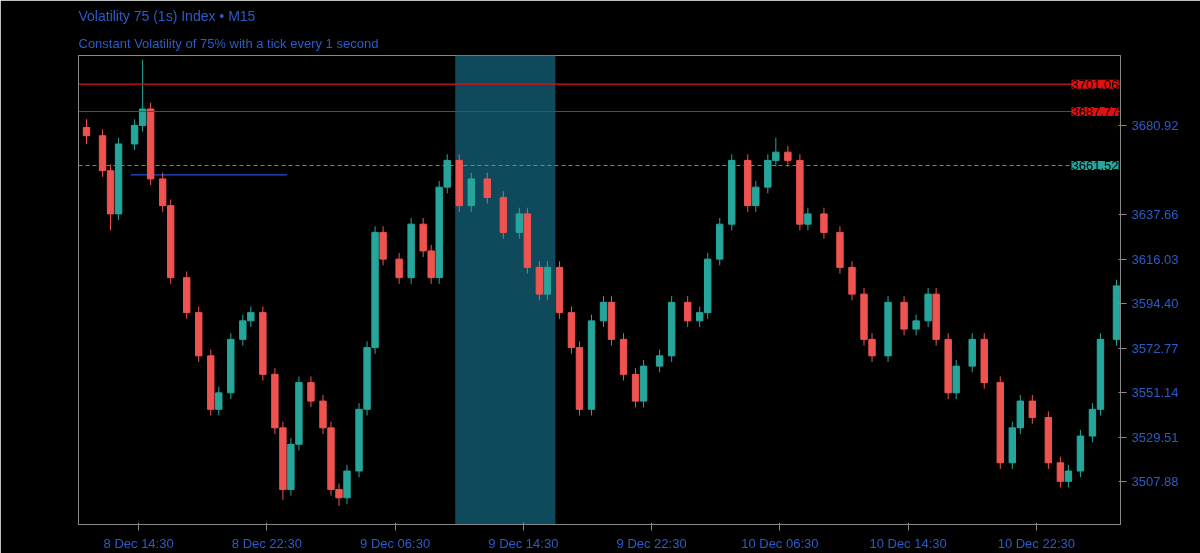 The width and height of the screenshot is (1200, 553). What do you see at coordinates (1095, 166) in the screenshot?
I see `ref-line-label: 3661.52` at bounding box center [1095, 166].